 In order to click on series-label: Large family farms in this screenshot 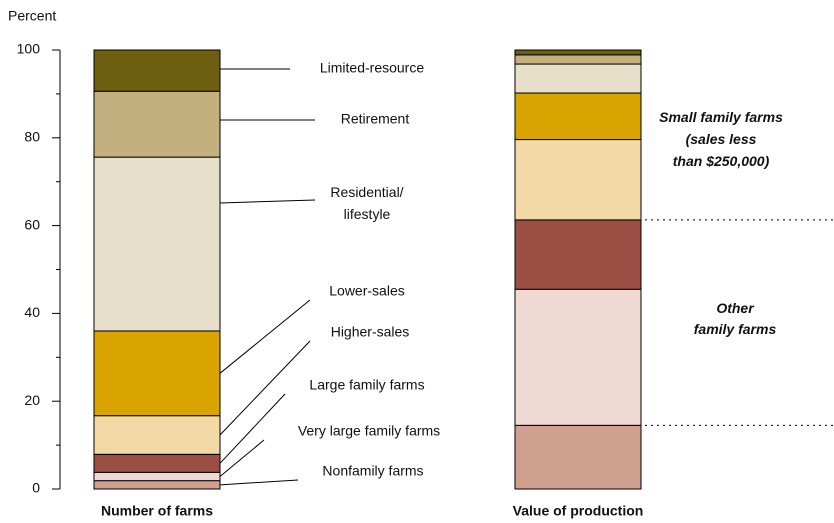, I will do `click(366, 385)`.